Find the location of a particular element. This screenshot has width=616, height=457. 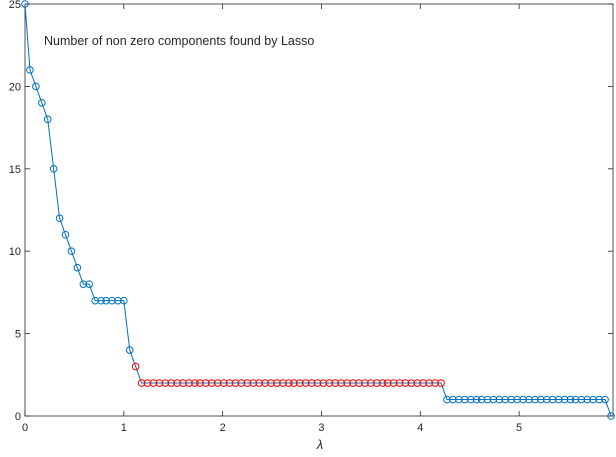

y-tick-label: 15 is located at coordinates (15, 170).